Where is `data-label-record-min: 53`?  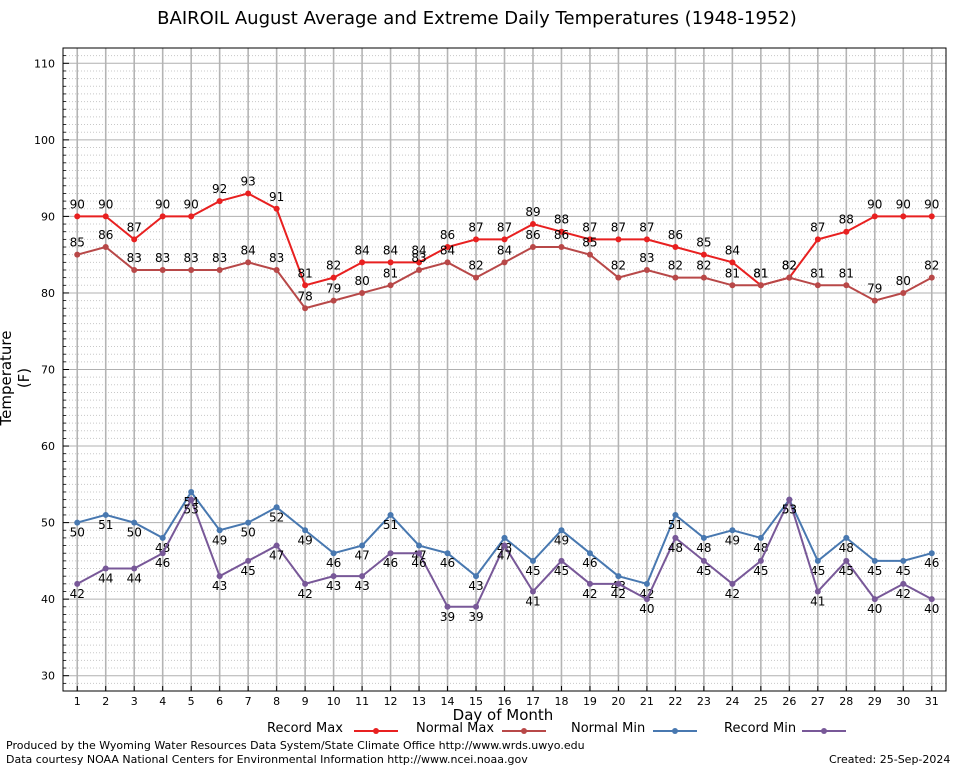 data-label-record-min: 53 is located at coordinates (789, 510).